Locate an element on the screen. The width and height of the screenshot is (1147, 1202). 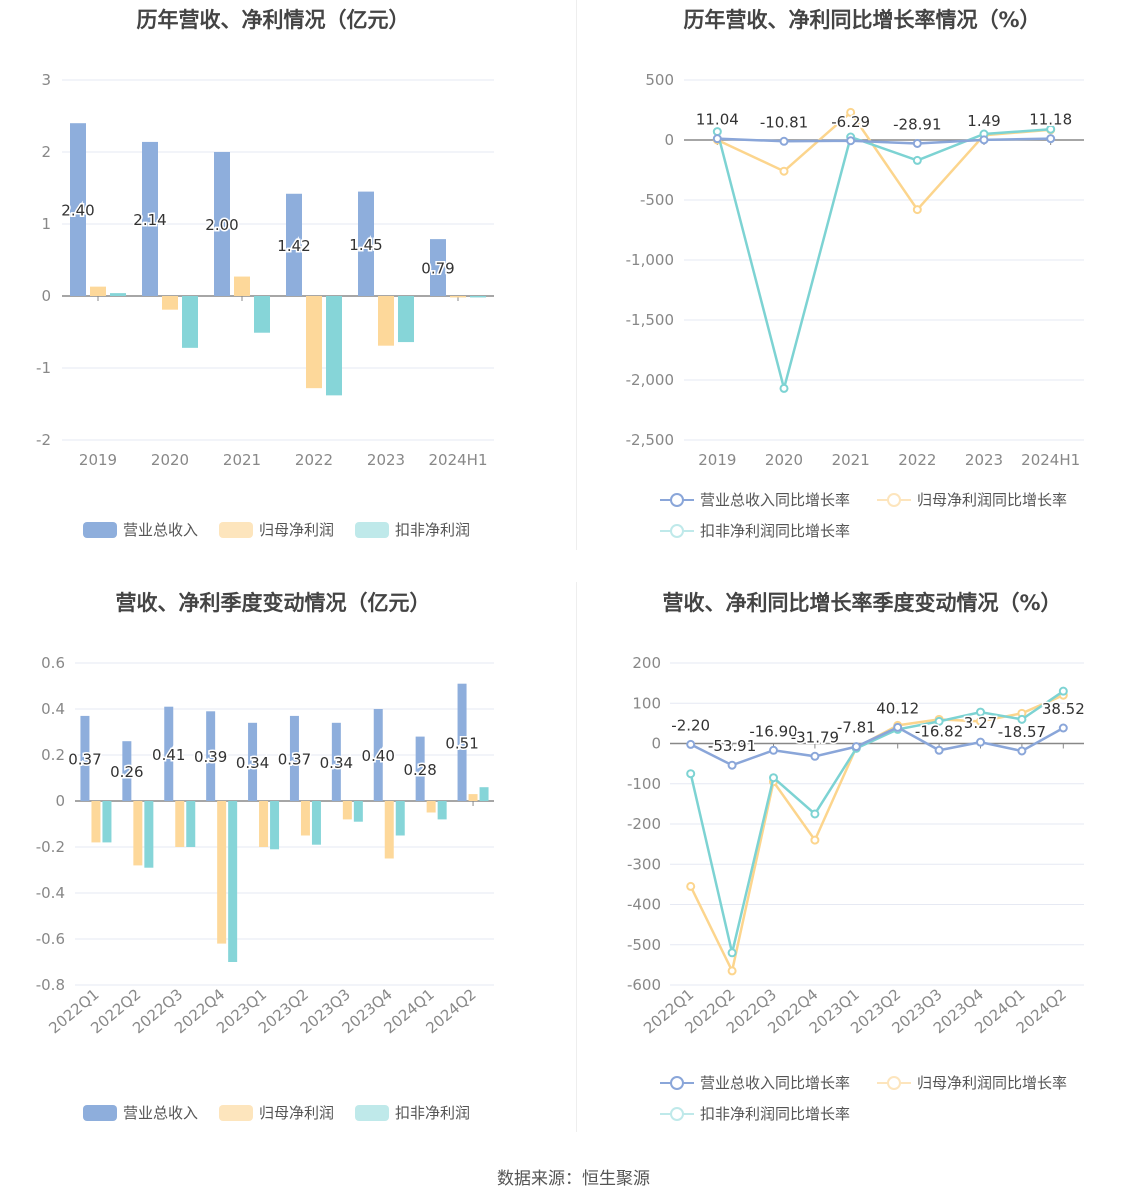
legend-swatch-deducted-growth is located at coordinates (677, 531).